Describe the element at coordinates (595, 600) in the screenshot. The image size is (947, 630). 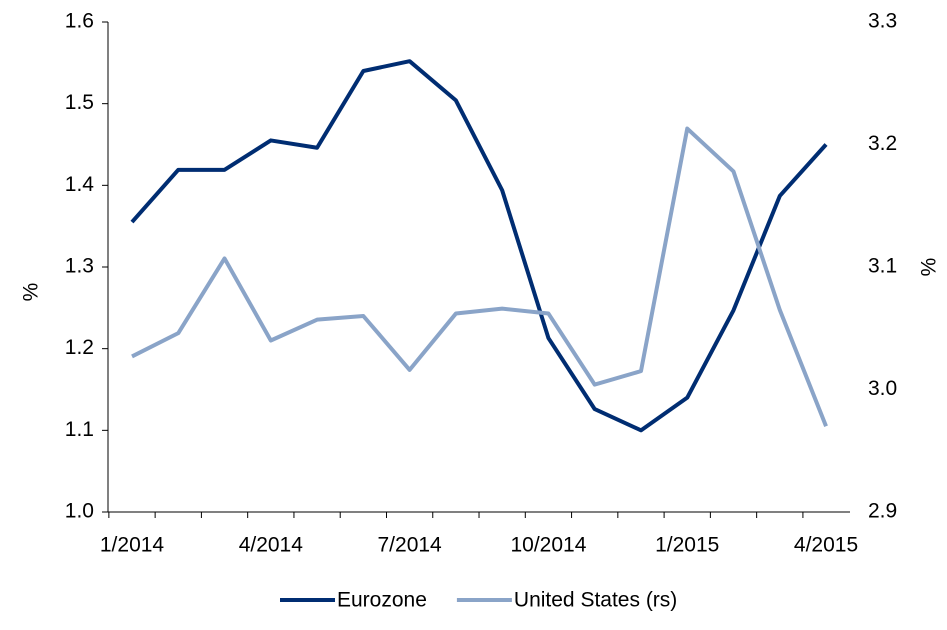
I see `legend-label: United States (rs)` at that location.